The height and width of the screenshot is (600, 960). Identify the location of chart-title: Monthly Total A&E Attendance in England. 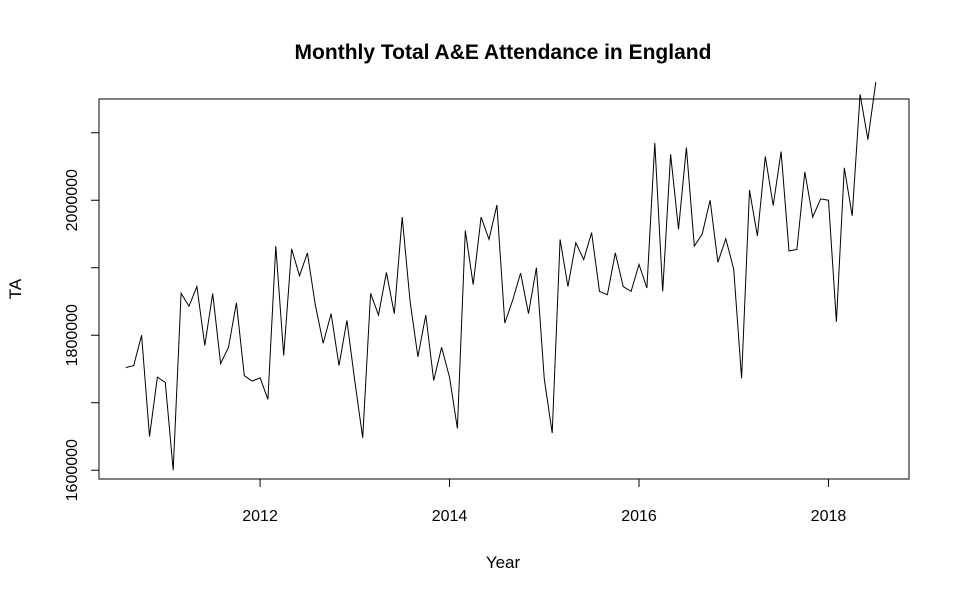
(503, 52).